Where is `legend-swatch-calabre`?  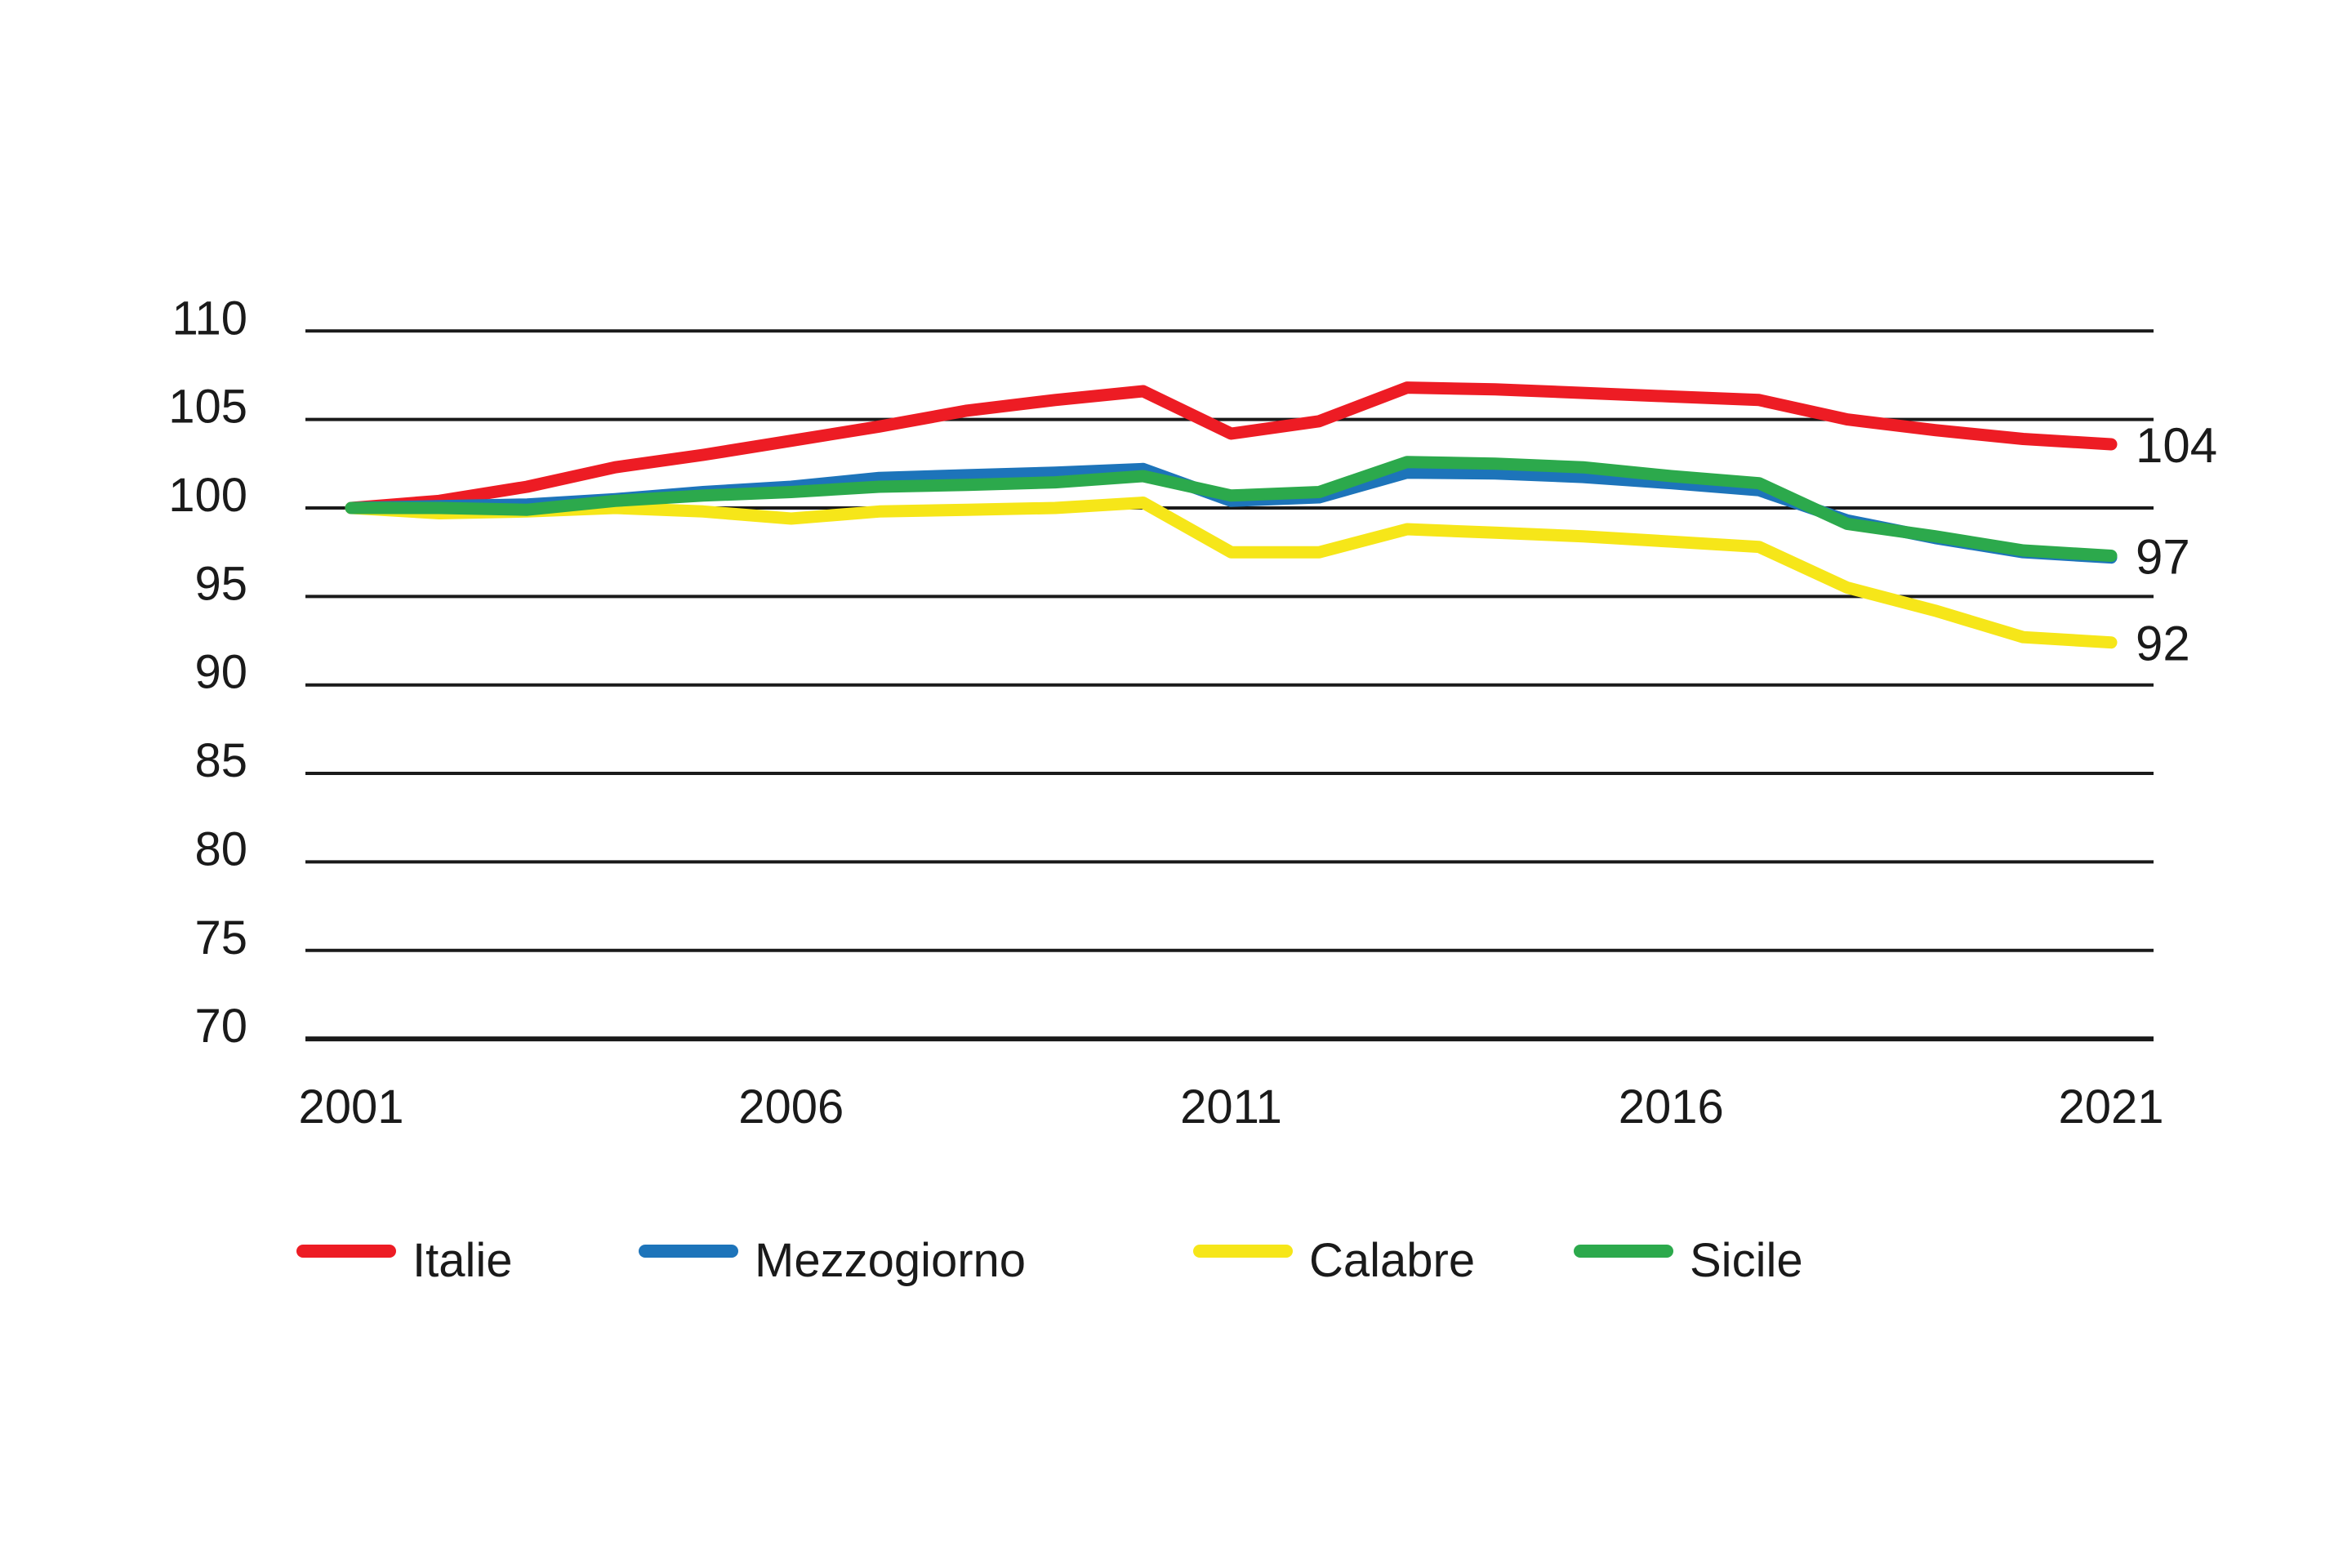 legend-swatch-calabre is located at coordinates (1243, 1251).